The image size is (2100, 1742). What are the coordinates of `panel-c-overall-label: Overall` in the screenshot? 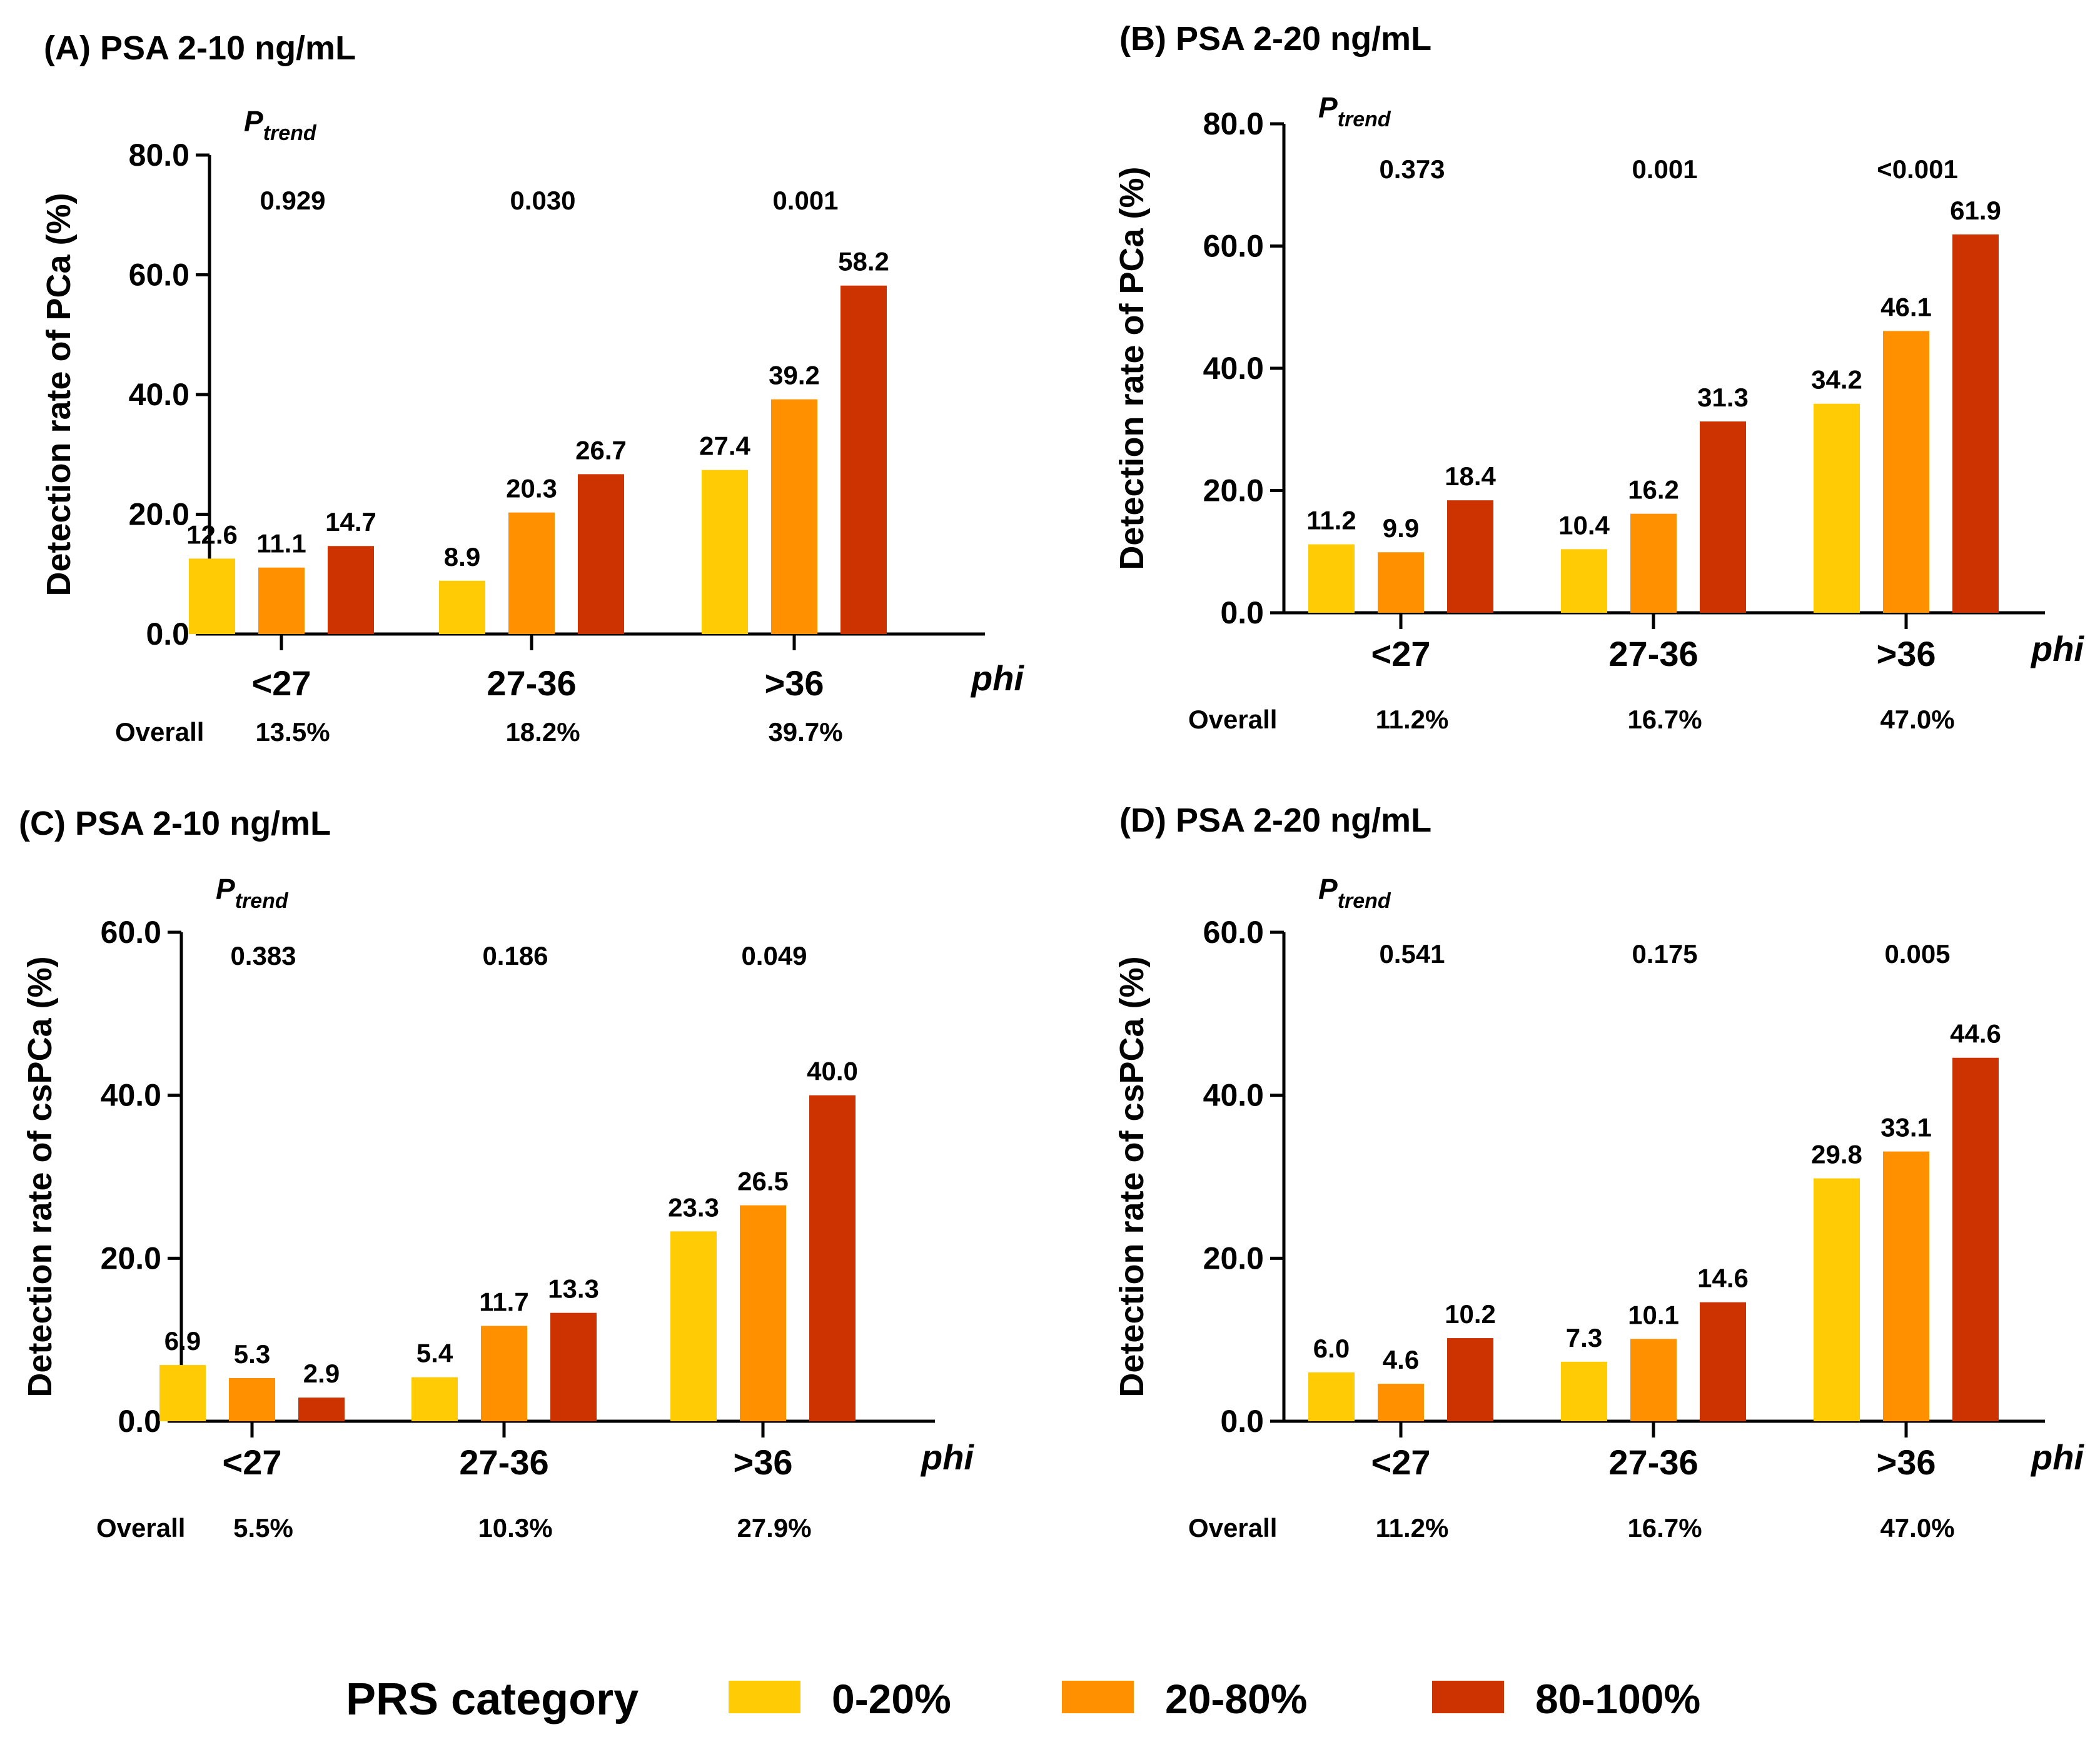 It's located at (140, 1528).